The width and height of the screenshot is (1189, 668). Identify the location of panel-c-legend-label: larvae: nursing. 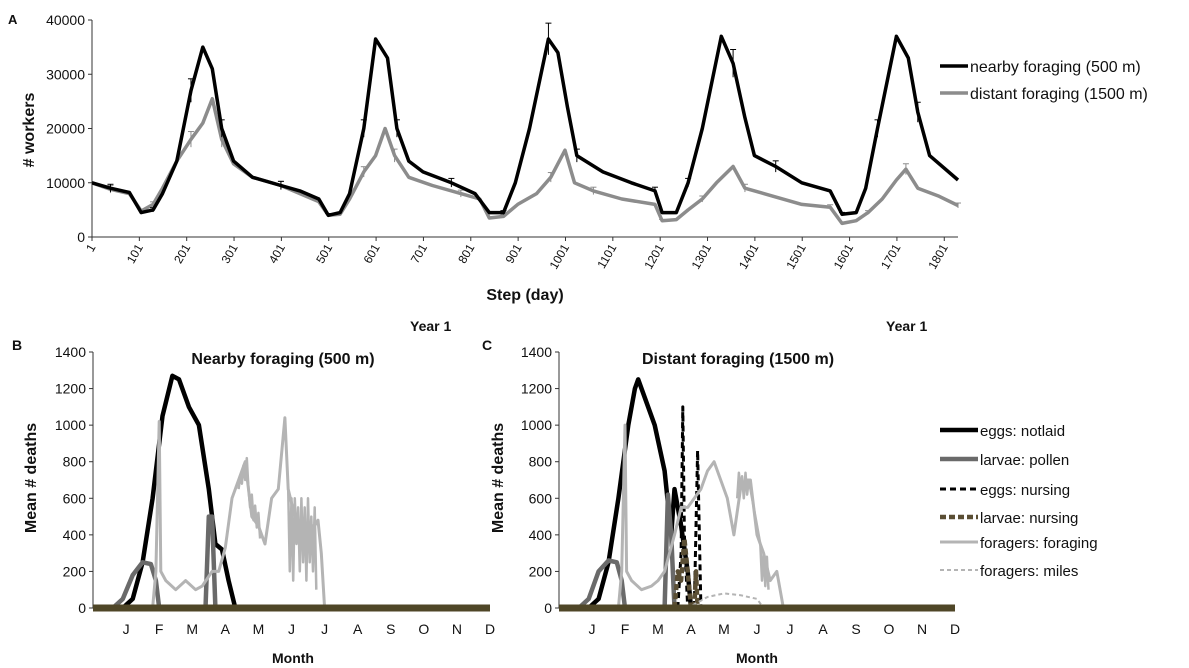
(1029, 518).